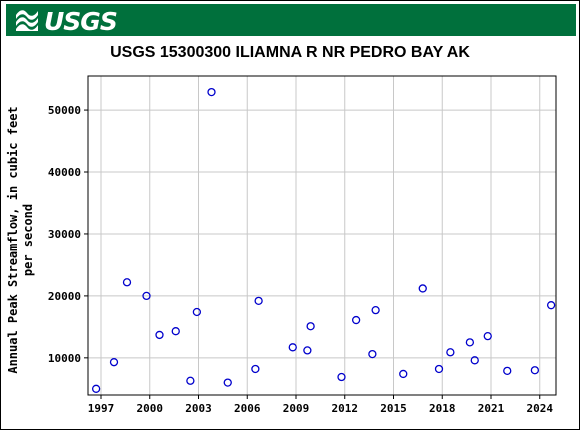  I want to click on x-tick-label: 2015, so click(393, 408).